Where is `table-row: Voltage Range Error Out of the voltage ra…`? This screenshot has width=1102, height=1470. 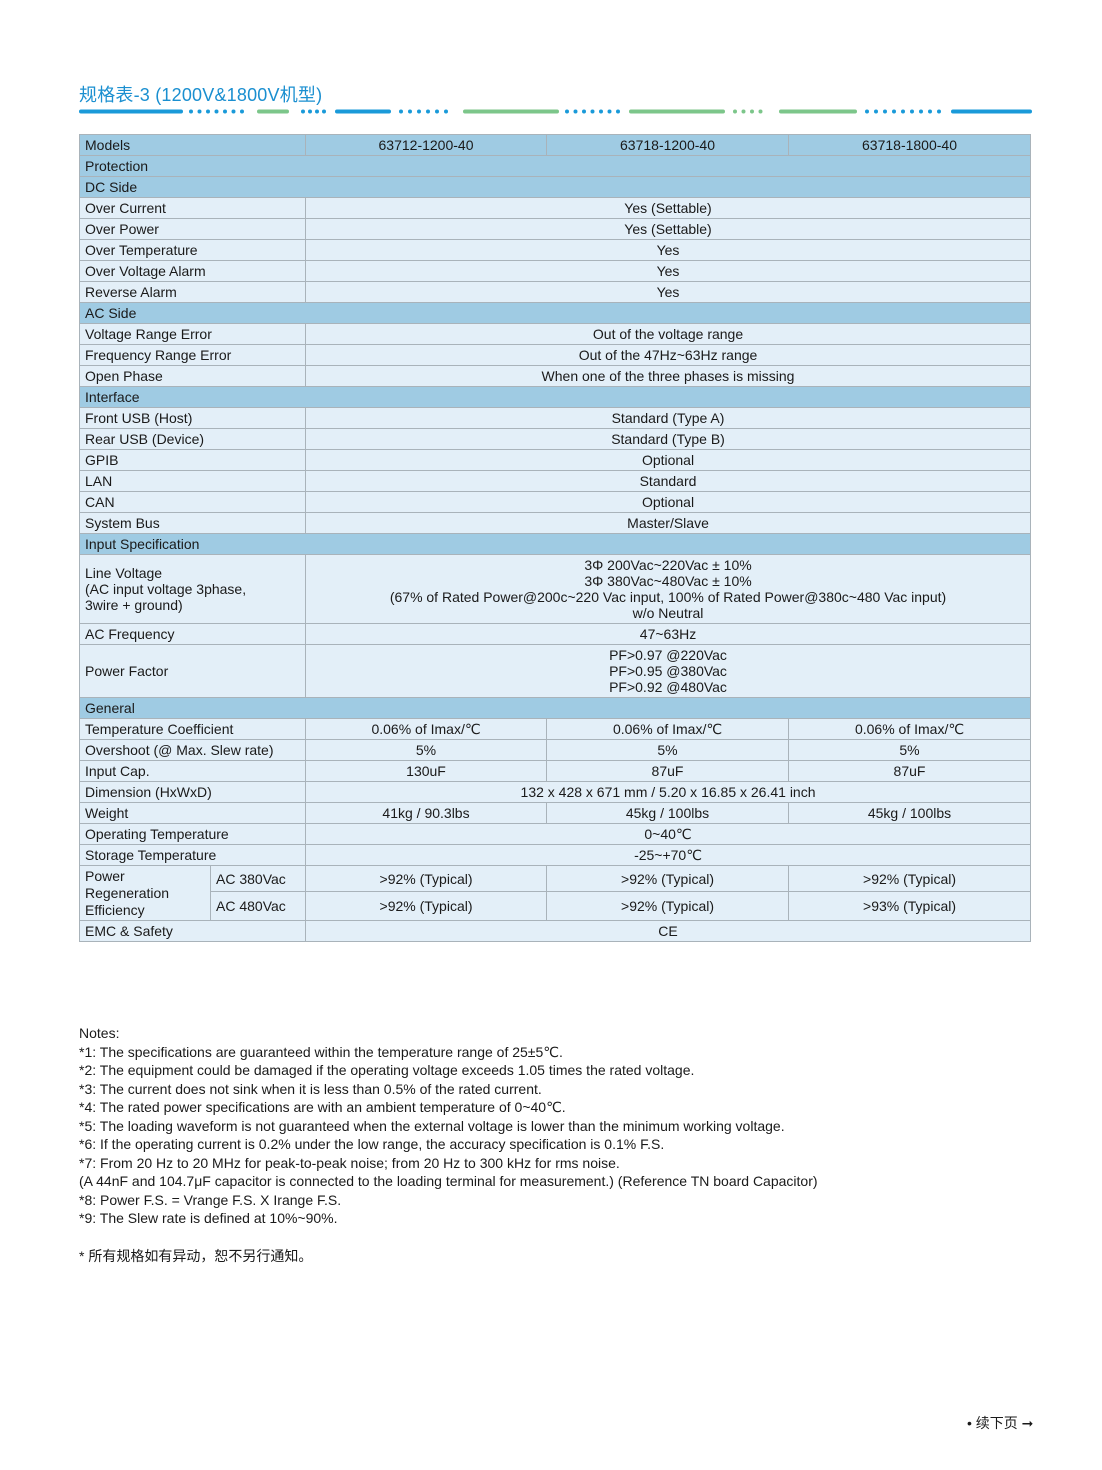
table-row: Voltage Range Error Out of the voltage ra… is located at coordinates (555, 334).